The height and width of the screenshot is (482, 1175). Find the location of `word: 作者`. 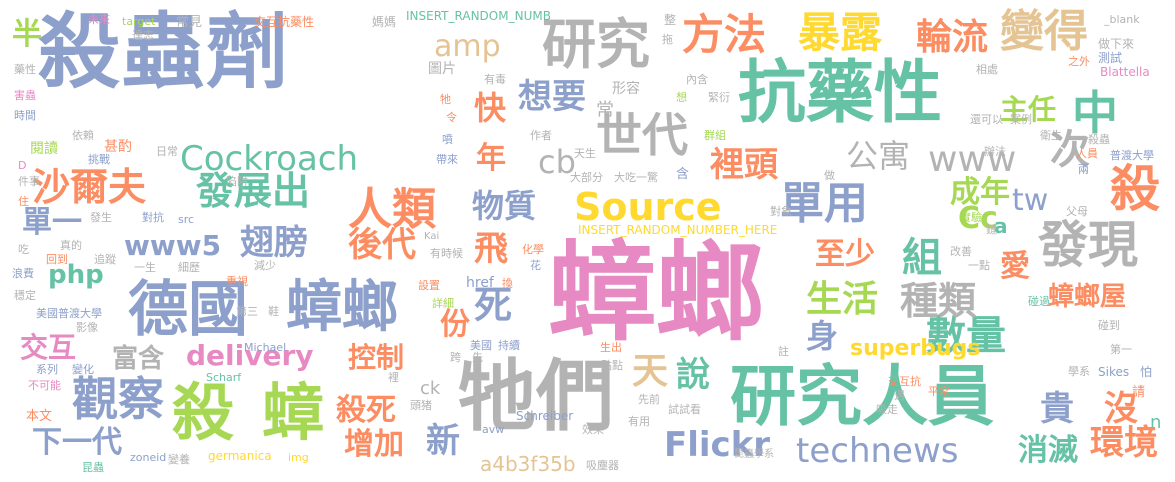

word: 作者 is located at coordinates (541, 135).